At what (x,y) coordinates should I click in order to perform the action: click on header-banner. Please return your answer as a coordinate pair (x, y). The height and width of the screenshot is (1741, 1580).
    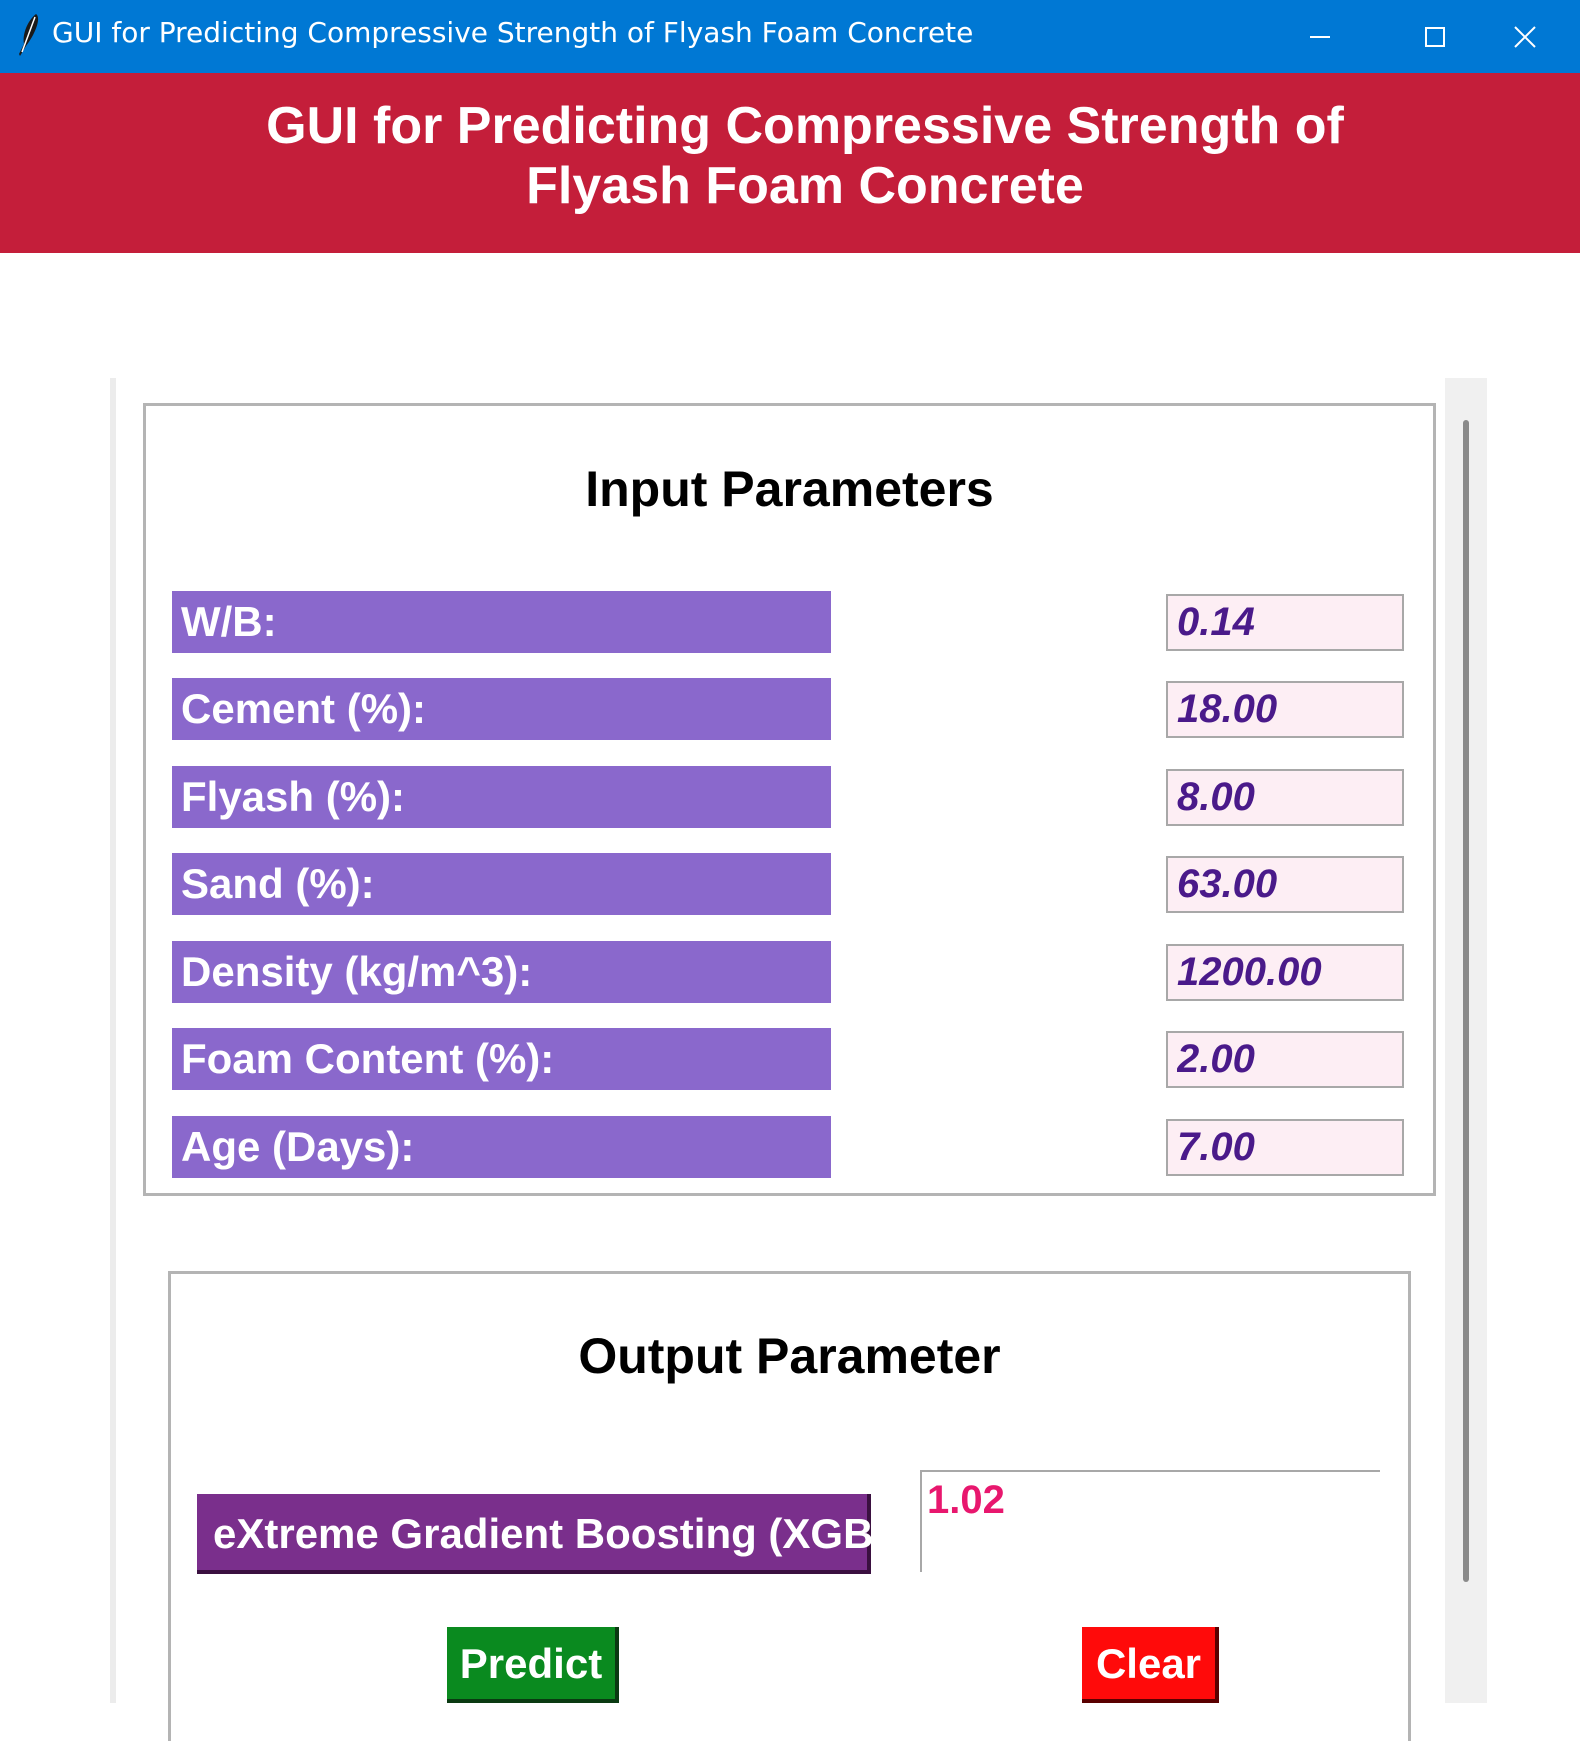
    Looking at the image, I should click on (790, 163).